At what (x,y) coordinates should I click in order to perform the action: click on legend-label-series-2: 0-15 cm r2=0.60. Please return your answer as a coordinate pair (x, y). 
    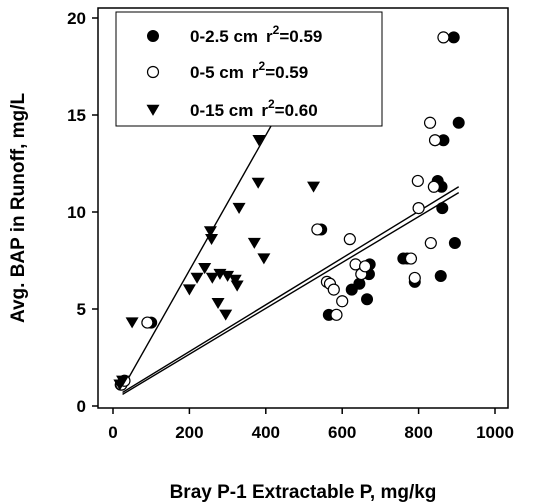
    Looking at the image, I should click on (254, 108).